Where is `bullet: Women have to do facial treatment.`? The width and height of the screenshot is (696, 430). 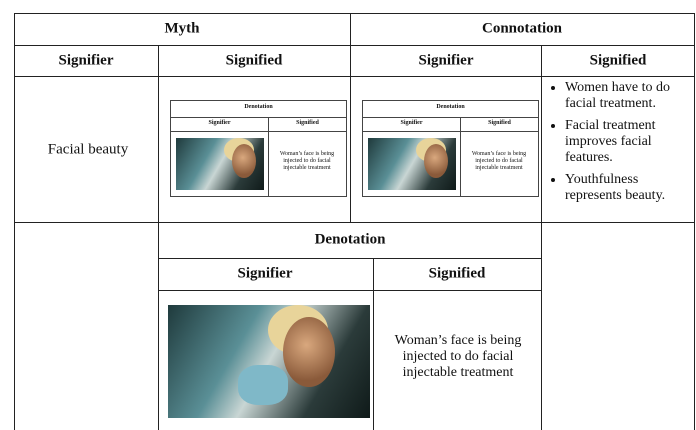 bullet: Women have to do facial treatment. is located at coordinates (629, 96).